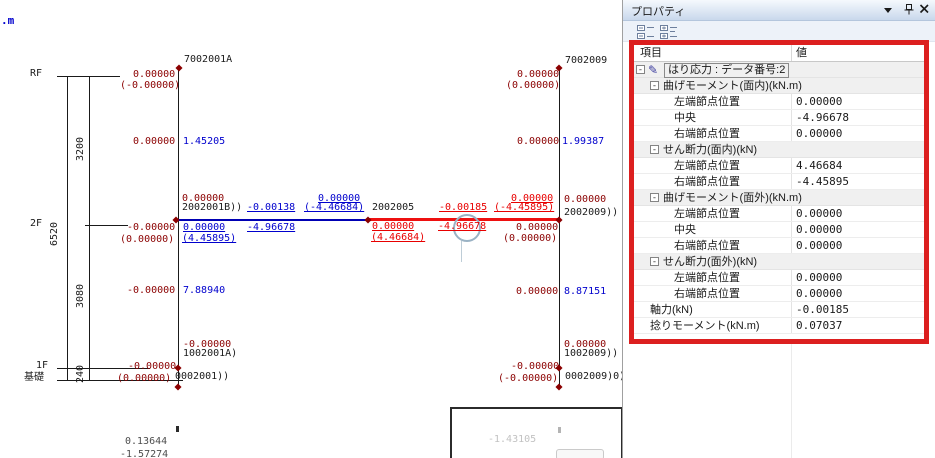 The height and width of the screenshot is (458, 935). Describe the element at coordinates (208, 59) in the screenshot. I see `node-label: 7002001A` at that location.